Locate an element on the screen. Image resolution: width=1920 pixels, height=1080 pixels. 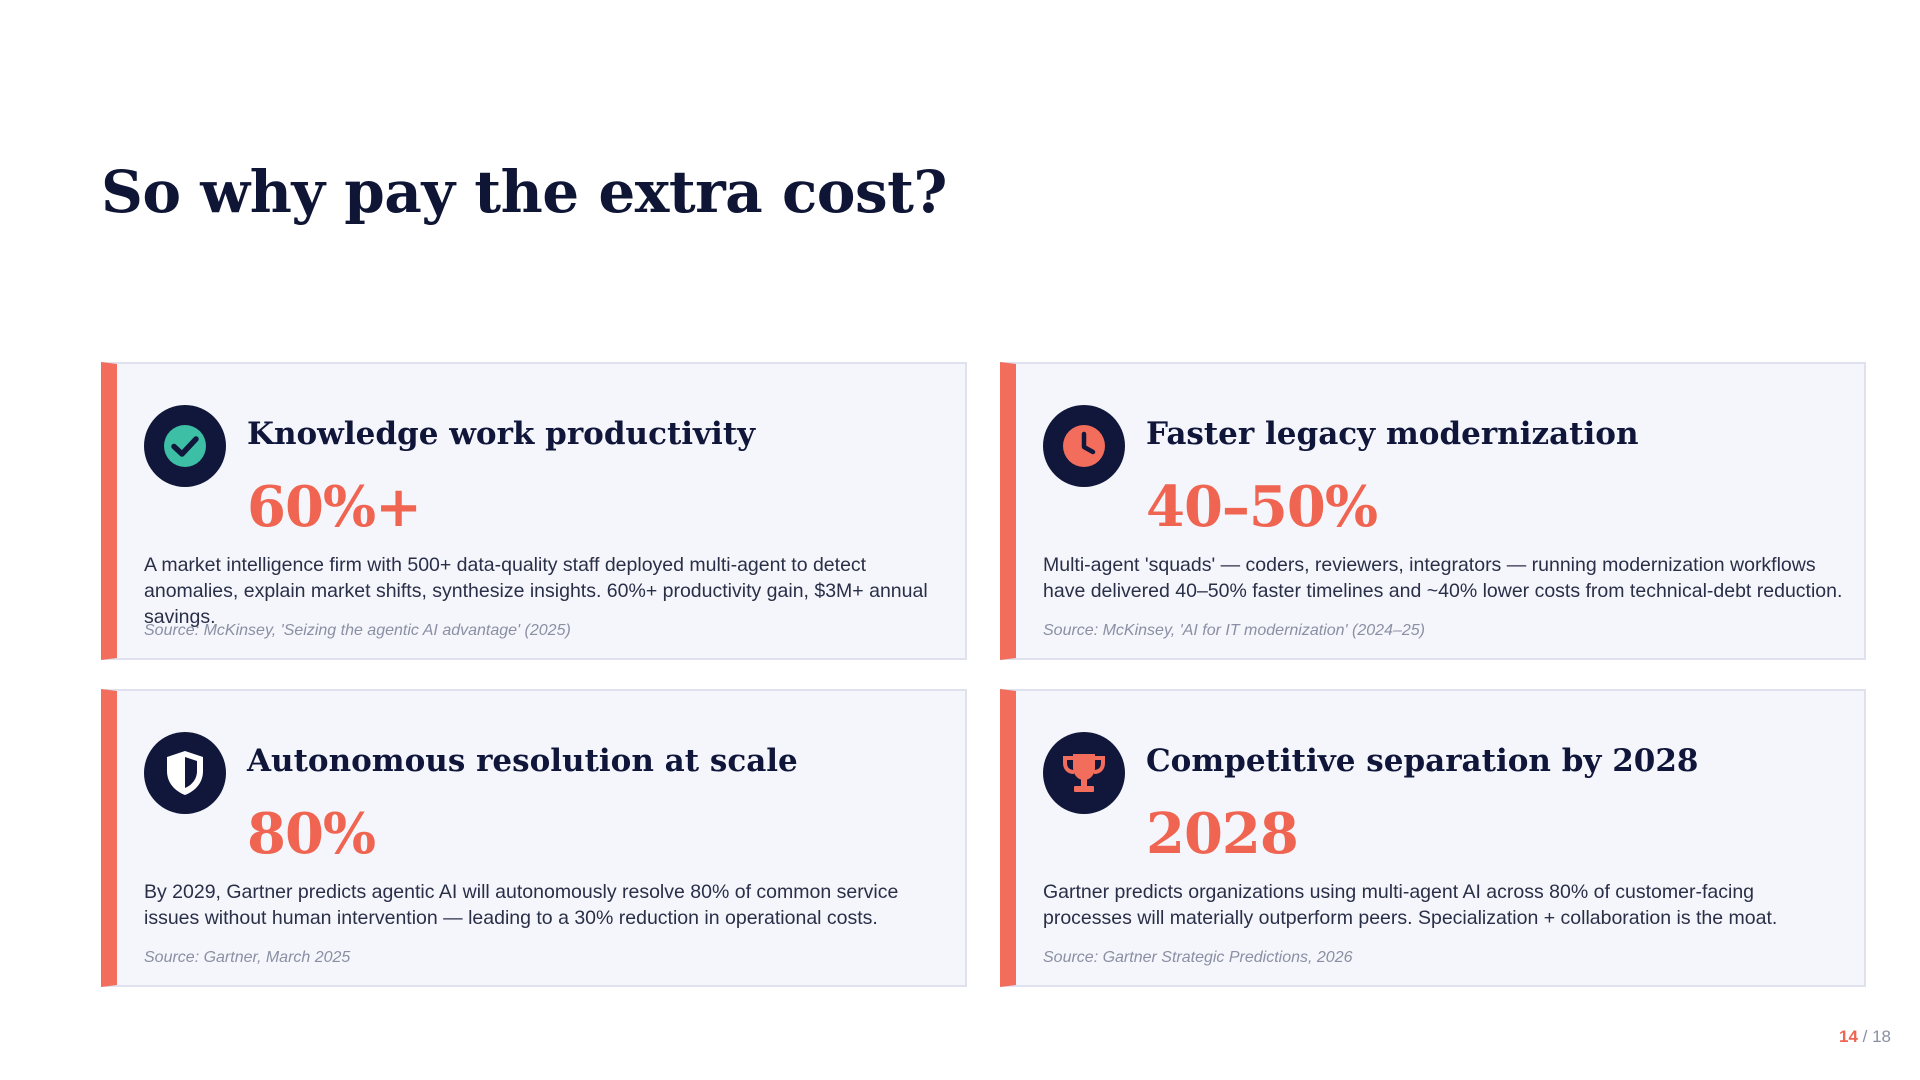
slide-title: So why pay the extra cost? is located at coordinates (524, 192).